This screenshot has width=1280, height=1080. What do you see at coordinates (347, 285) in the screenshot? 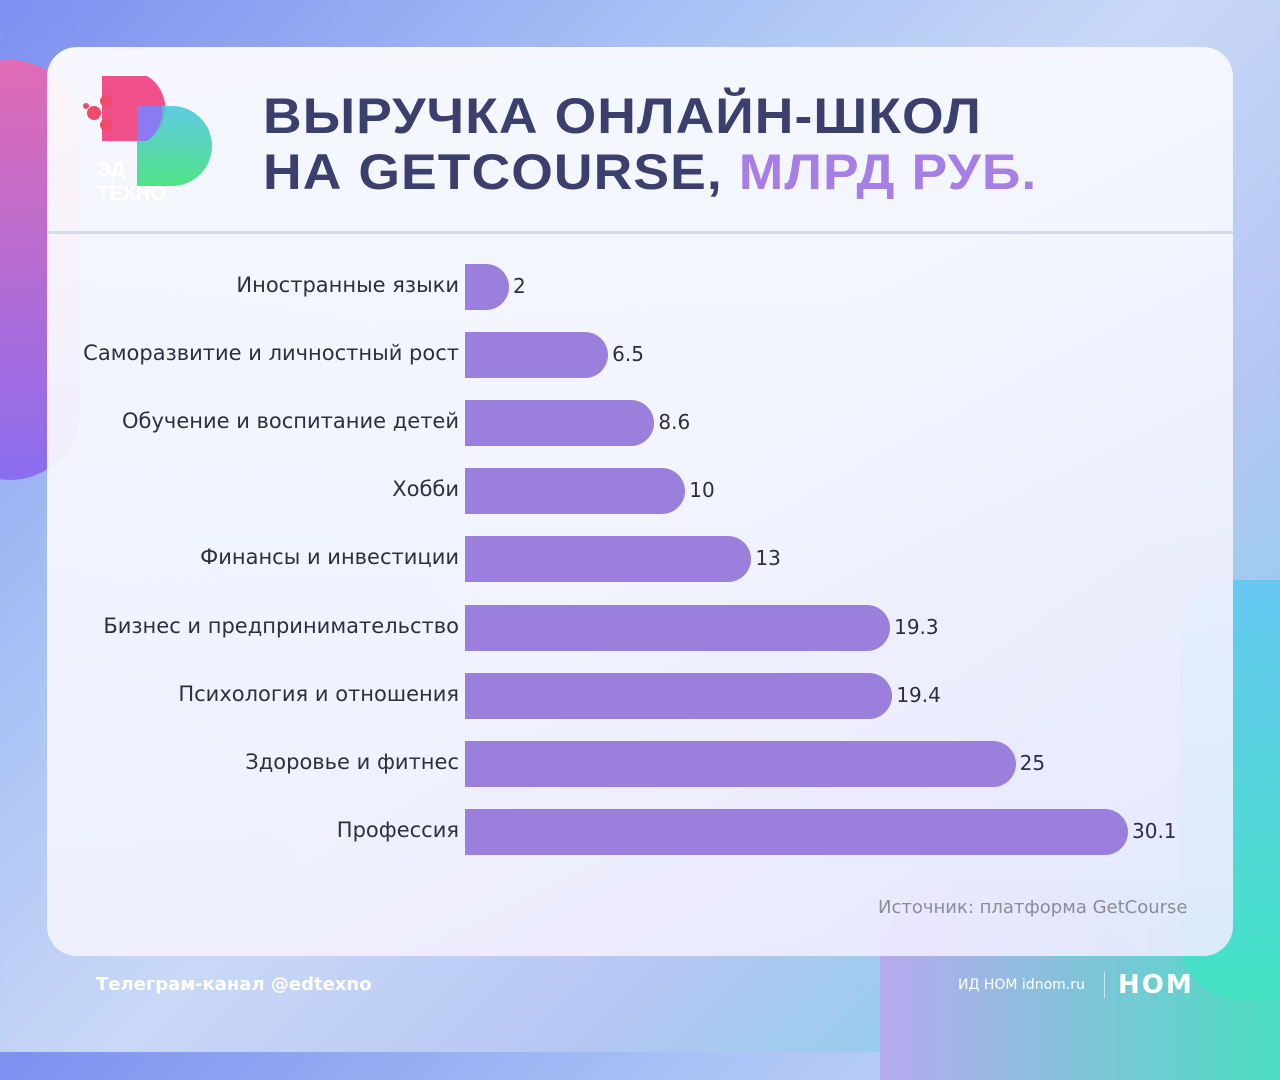
I see `category-label: Иностранные языки` at bounding box center [347, 285].